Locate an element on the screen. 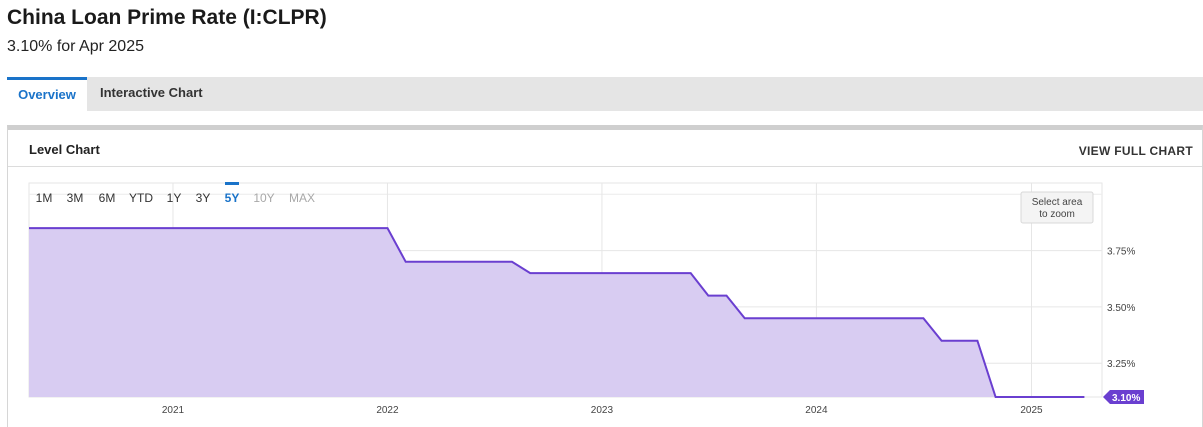  last-value-badge is located at coordinates (1123, 397).